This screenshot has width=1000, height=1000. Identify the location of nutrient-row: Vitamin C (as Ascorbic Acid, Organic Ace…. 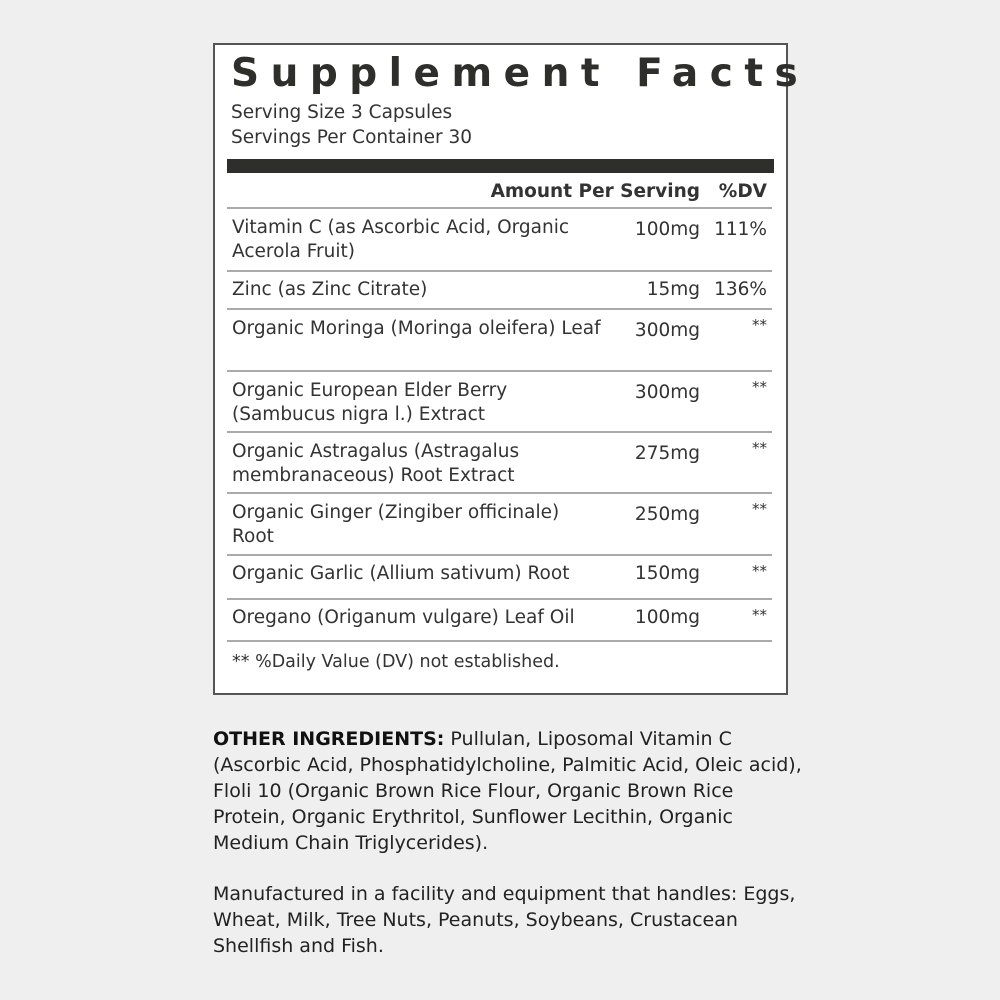
(499, 240).